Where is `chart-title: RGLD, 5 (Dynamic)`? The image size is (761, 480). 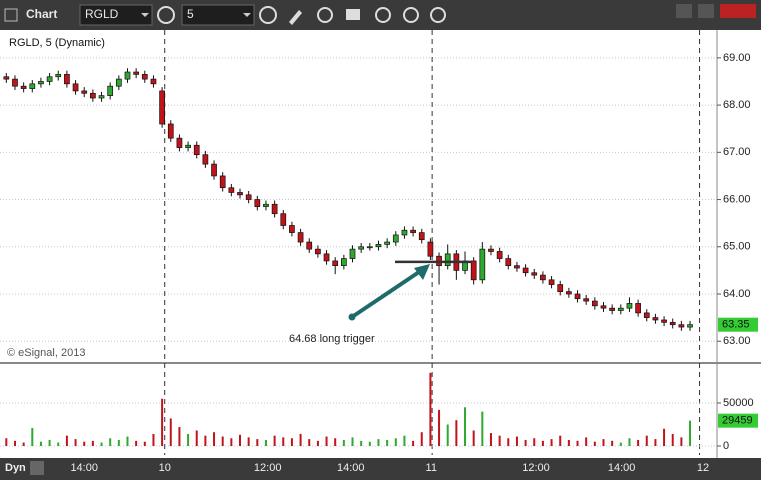 chart-title: RGLD, 5 (Dynamic) is located at coordinates (57, 43).